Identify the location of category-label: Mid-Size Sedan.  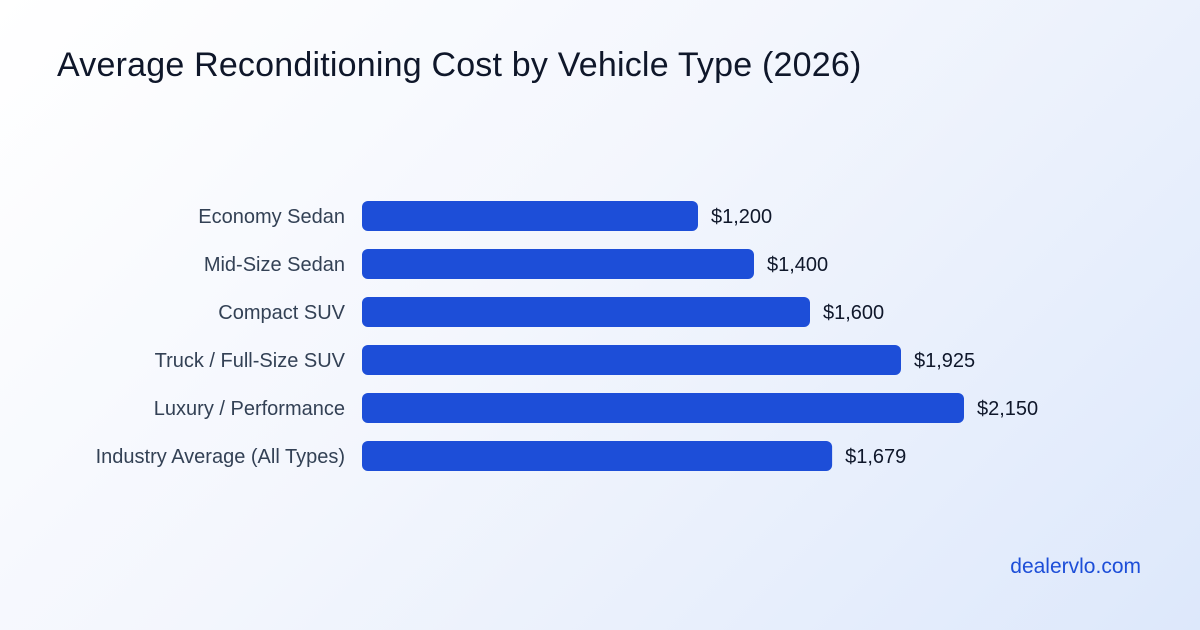
(274, 265).